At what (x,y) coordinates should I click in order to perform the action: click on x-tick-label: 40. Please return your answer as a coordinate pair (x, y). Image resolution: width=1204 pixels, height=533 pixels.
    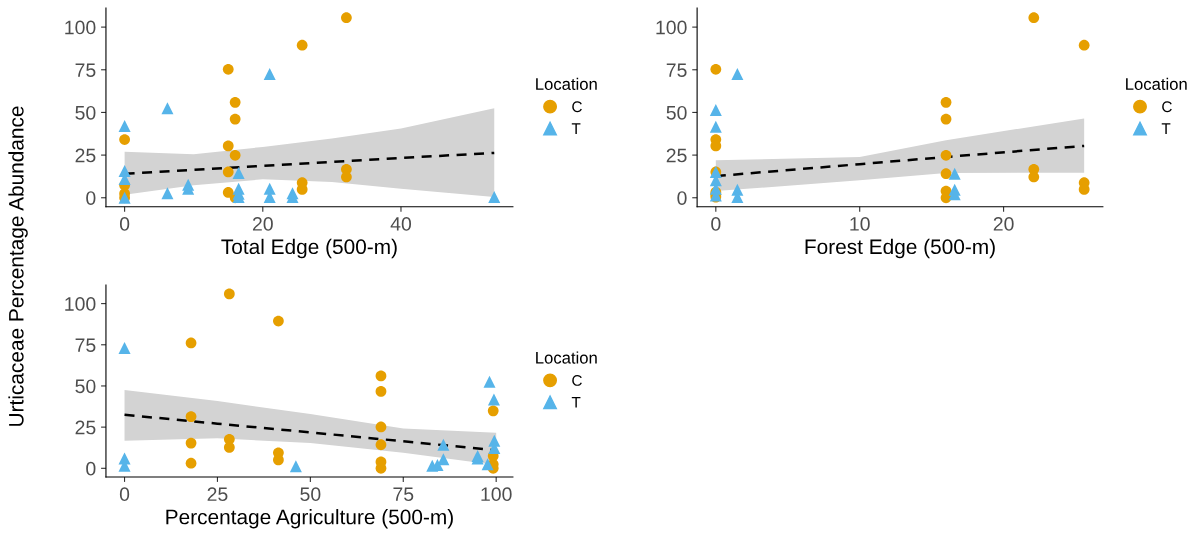
    Looking at the image, I should click on (401, 224).